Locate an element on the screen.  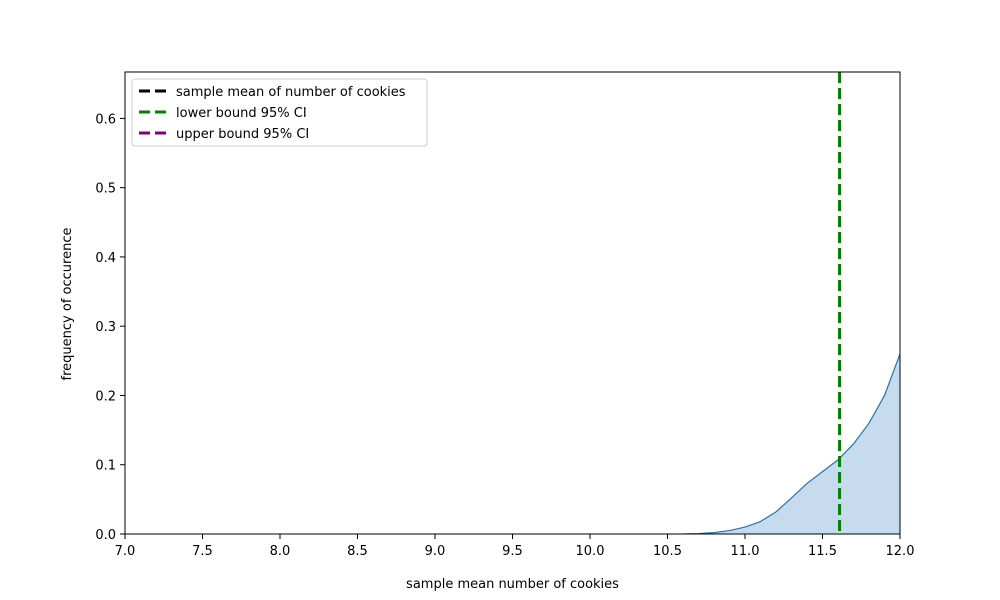
x-tick-label: 8.0 is located at coordinates (280, 551).